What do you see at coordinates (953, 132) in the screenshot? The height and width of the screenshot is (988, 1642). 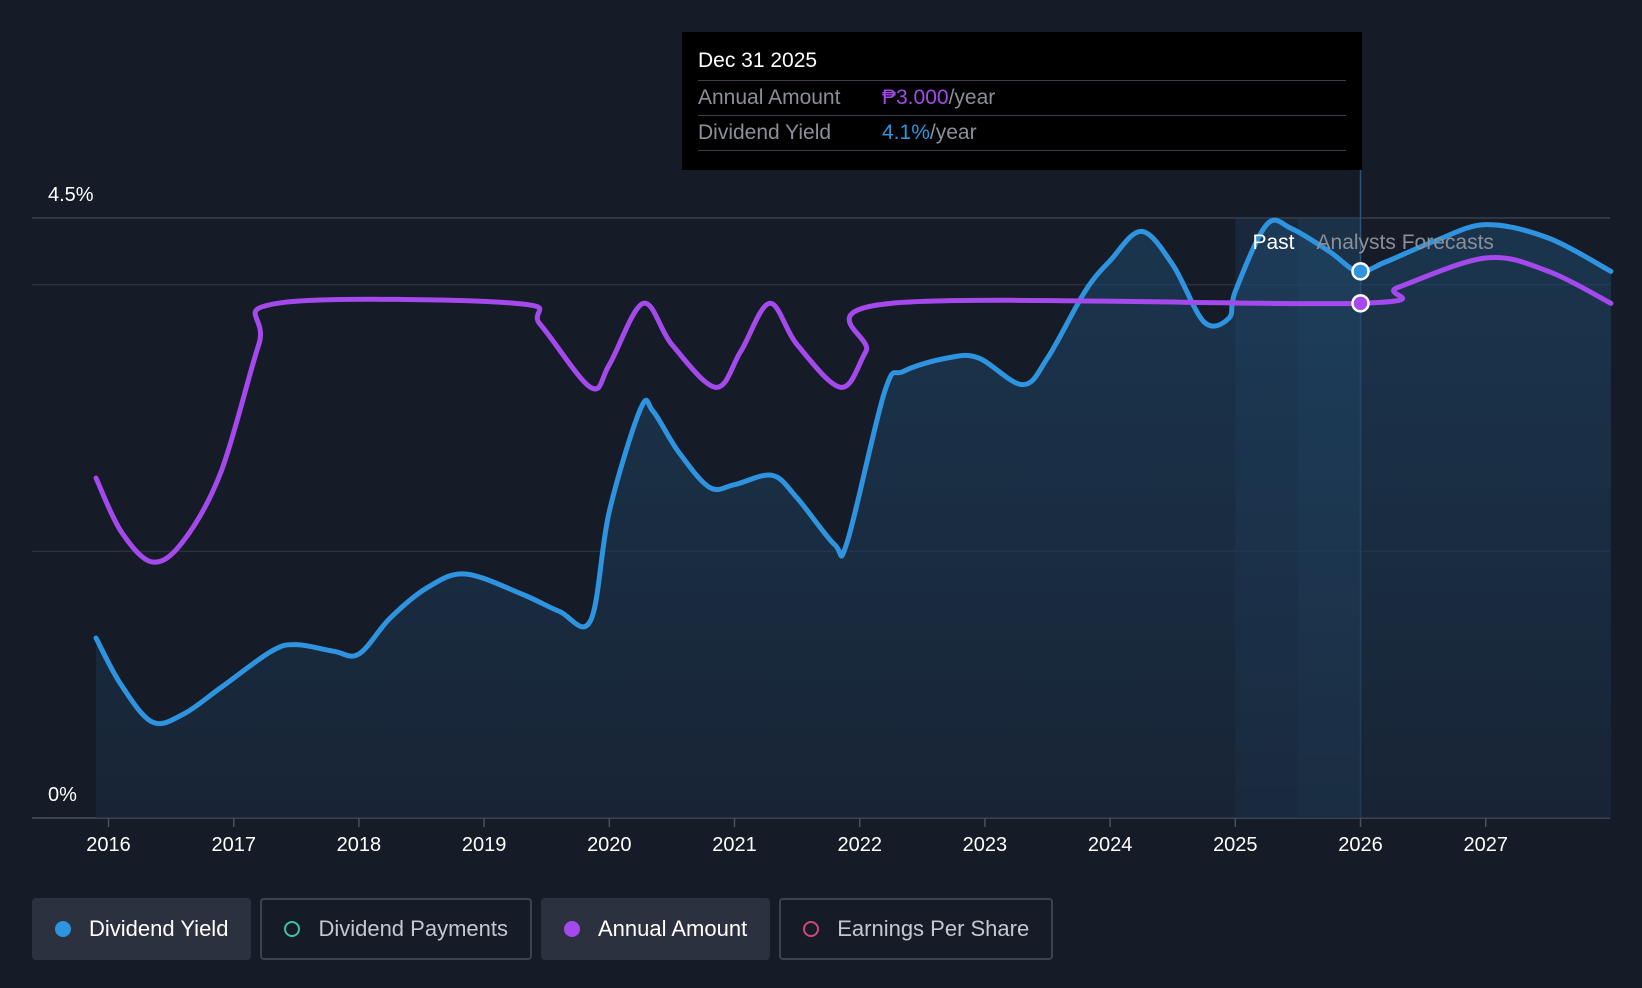 I see `tooltip-dividend-yield-unit: /year` at bounding box center [953, 132].